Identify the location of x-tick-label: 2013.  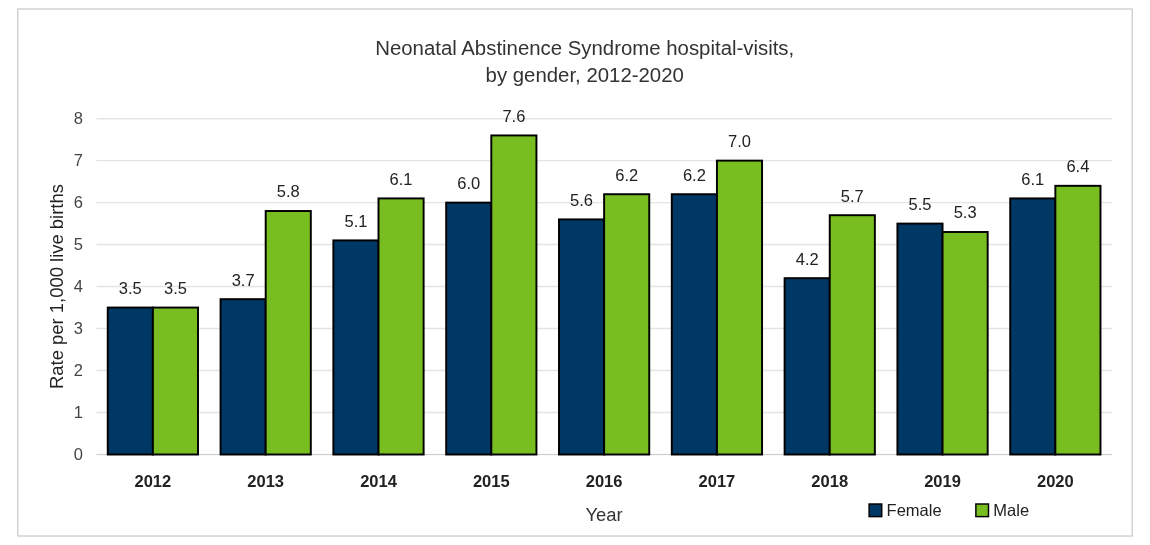
(266, 481).